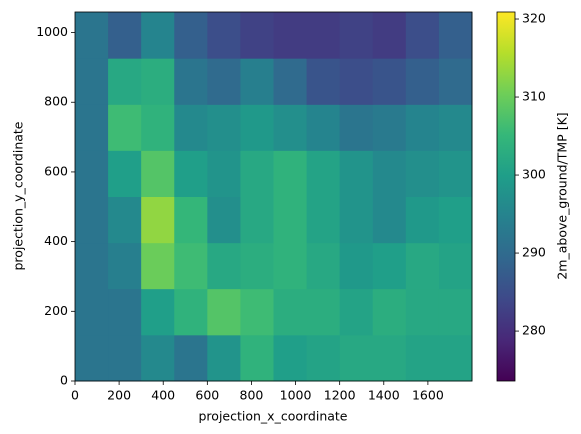 The image size is (581, 434). What do you see at coordinates (56, 101) in the screenshot?
I see `y-tick-label: 800` at bounding box center [56, 101].